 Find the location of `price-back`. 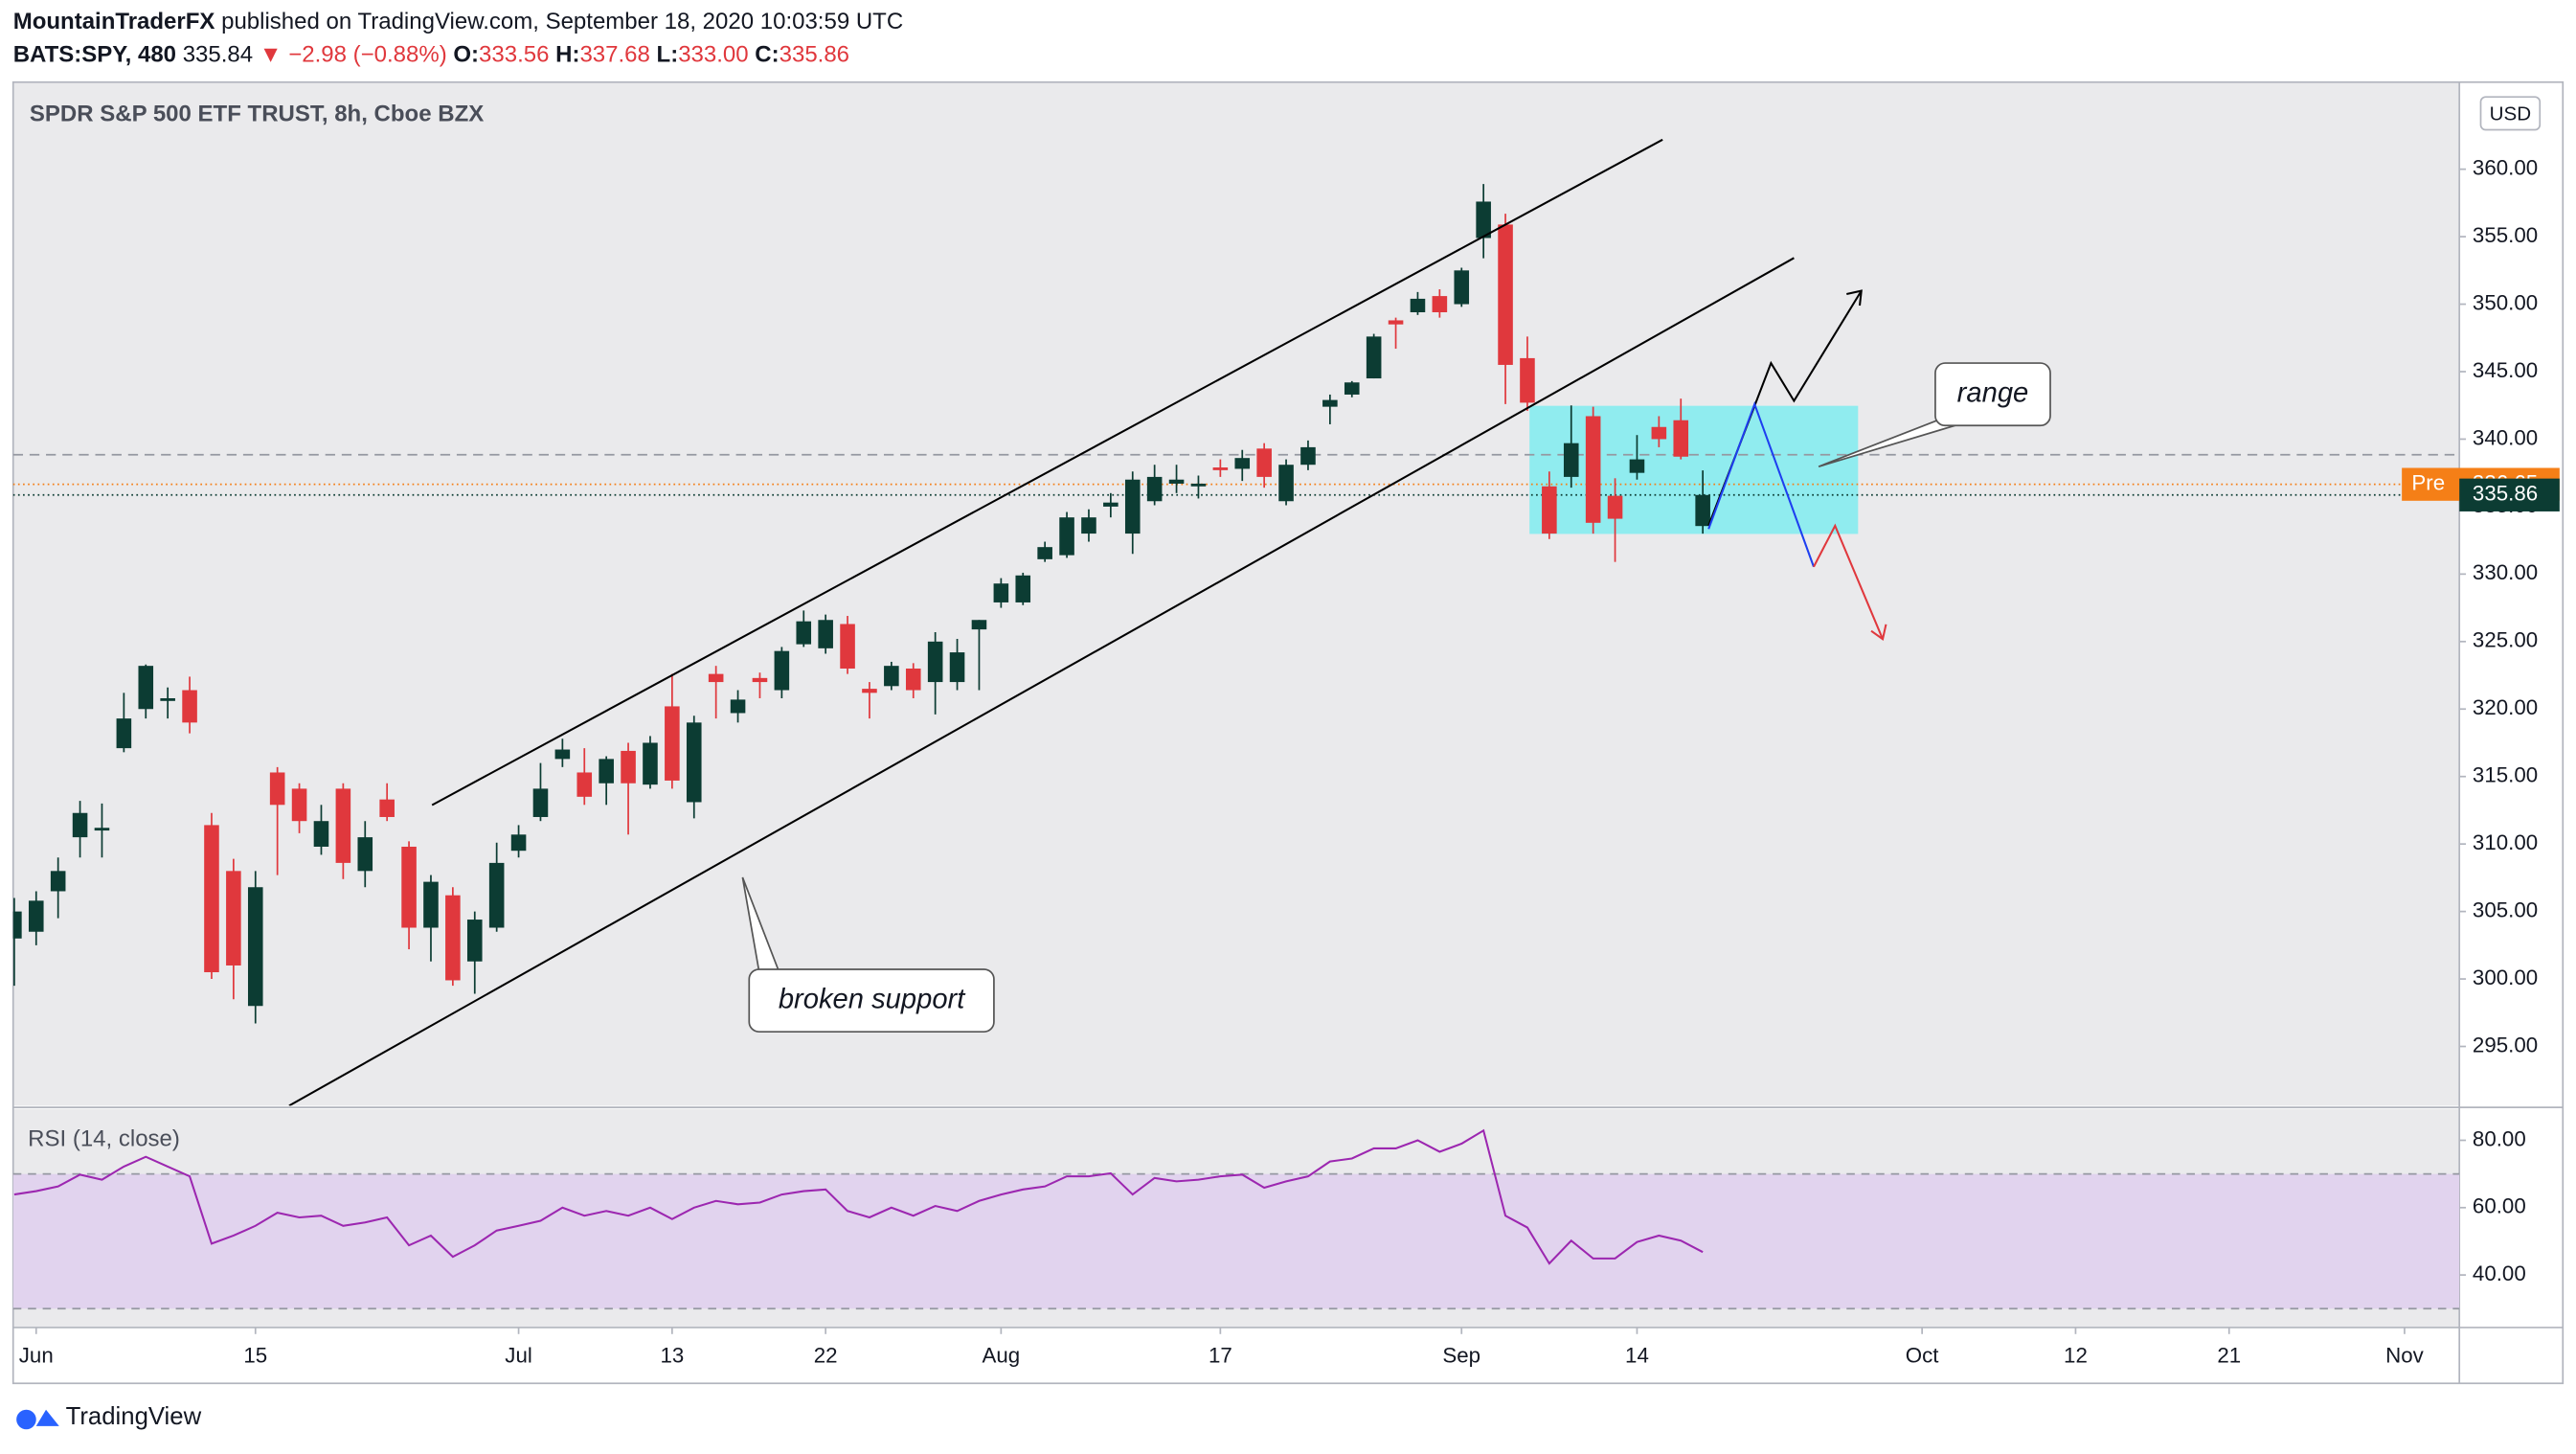

price-back is located at coordinates (1236, 469).